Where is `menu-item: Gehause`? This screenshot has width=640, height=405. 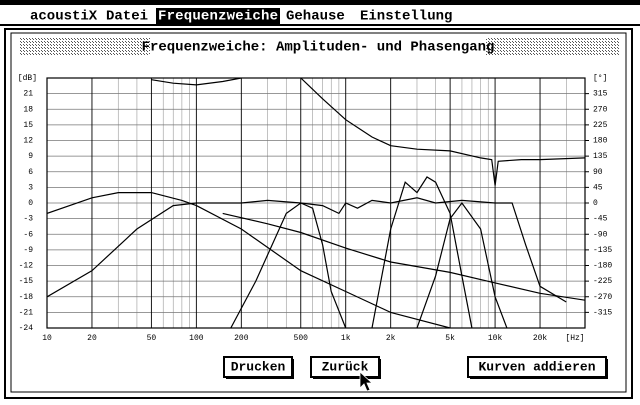 menu-item: Gehause is located at coordinates (315, 17).